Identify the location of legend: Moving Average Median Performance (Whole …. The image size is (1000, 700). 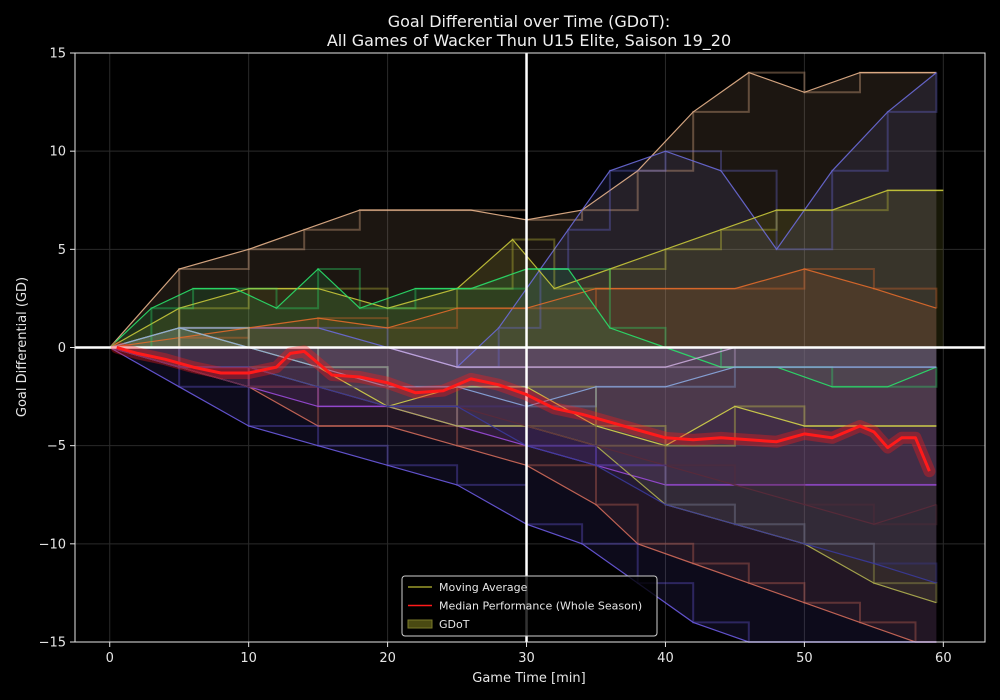
(529, 606).